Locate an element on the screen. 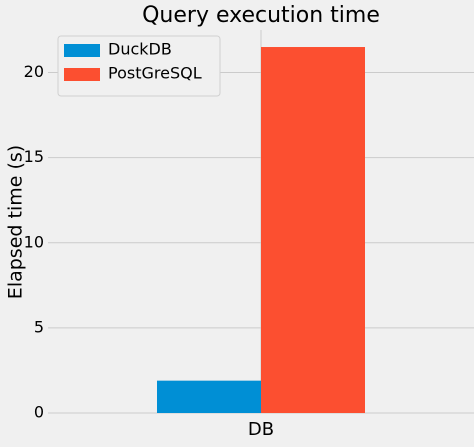 The height and width of the screenshot is (447, 474). y-tick-label: 10 is located at coordinates (34, 241).